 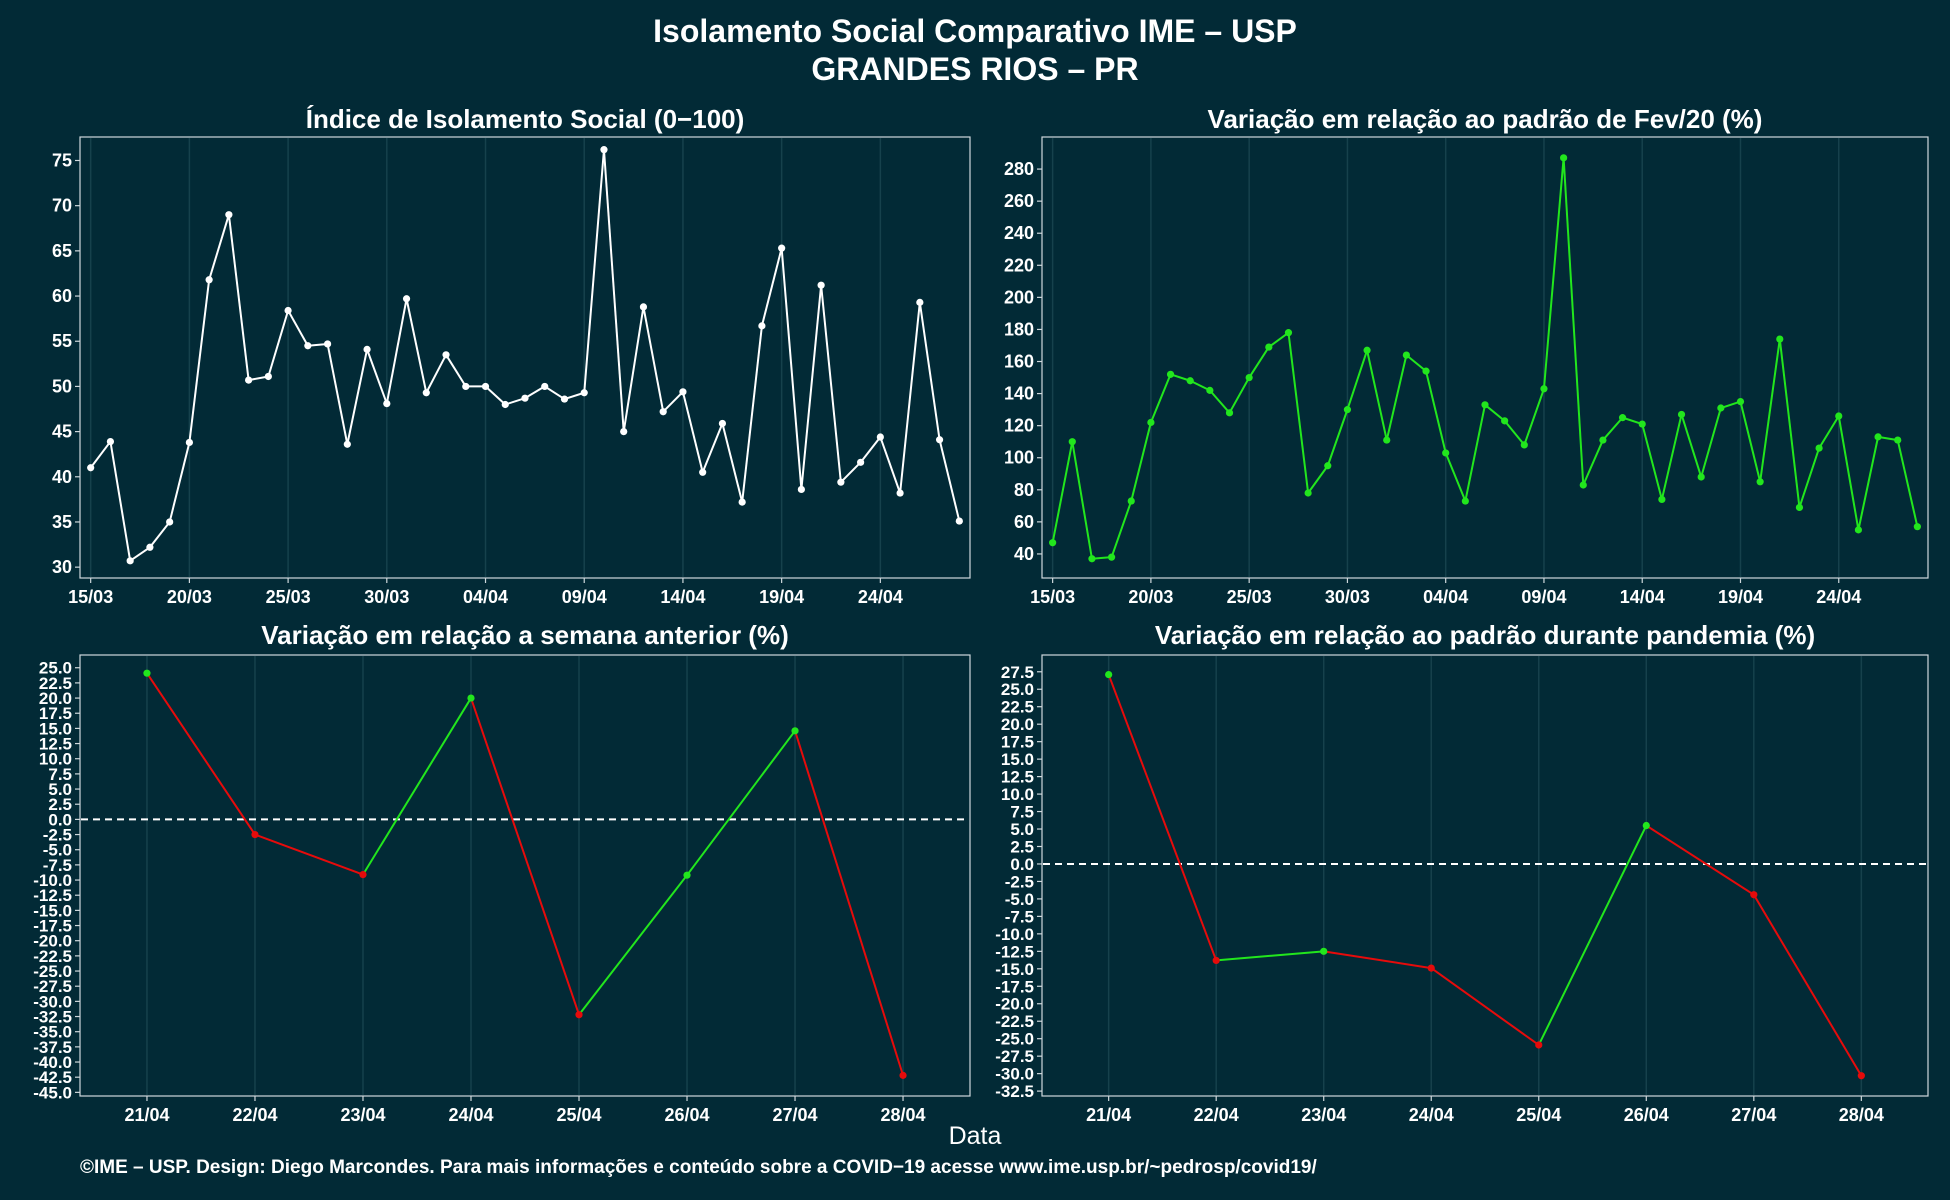 What do you see at coordinates (1014, 1004) in the screenshot?
I see `y-tick-label: -20.0` at bounding box center [1014, 1004].